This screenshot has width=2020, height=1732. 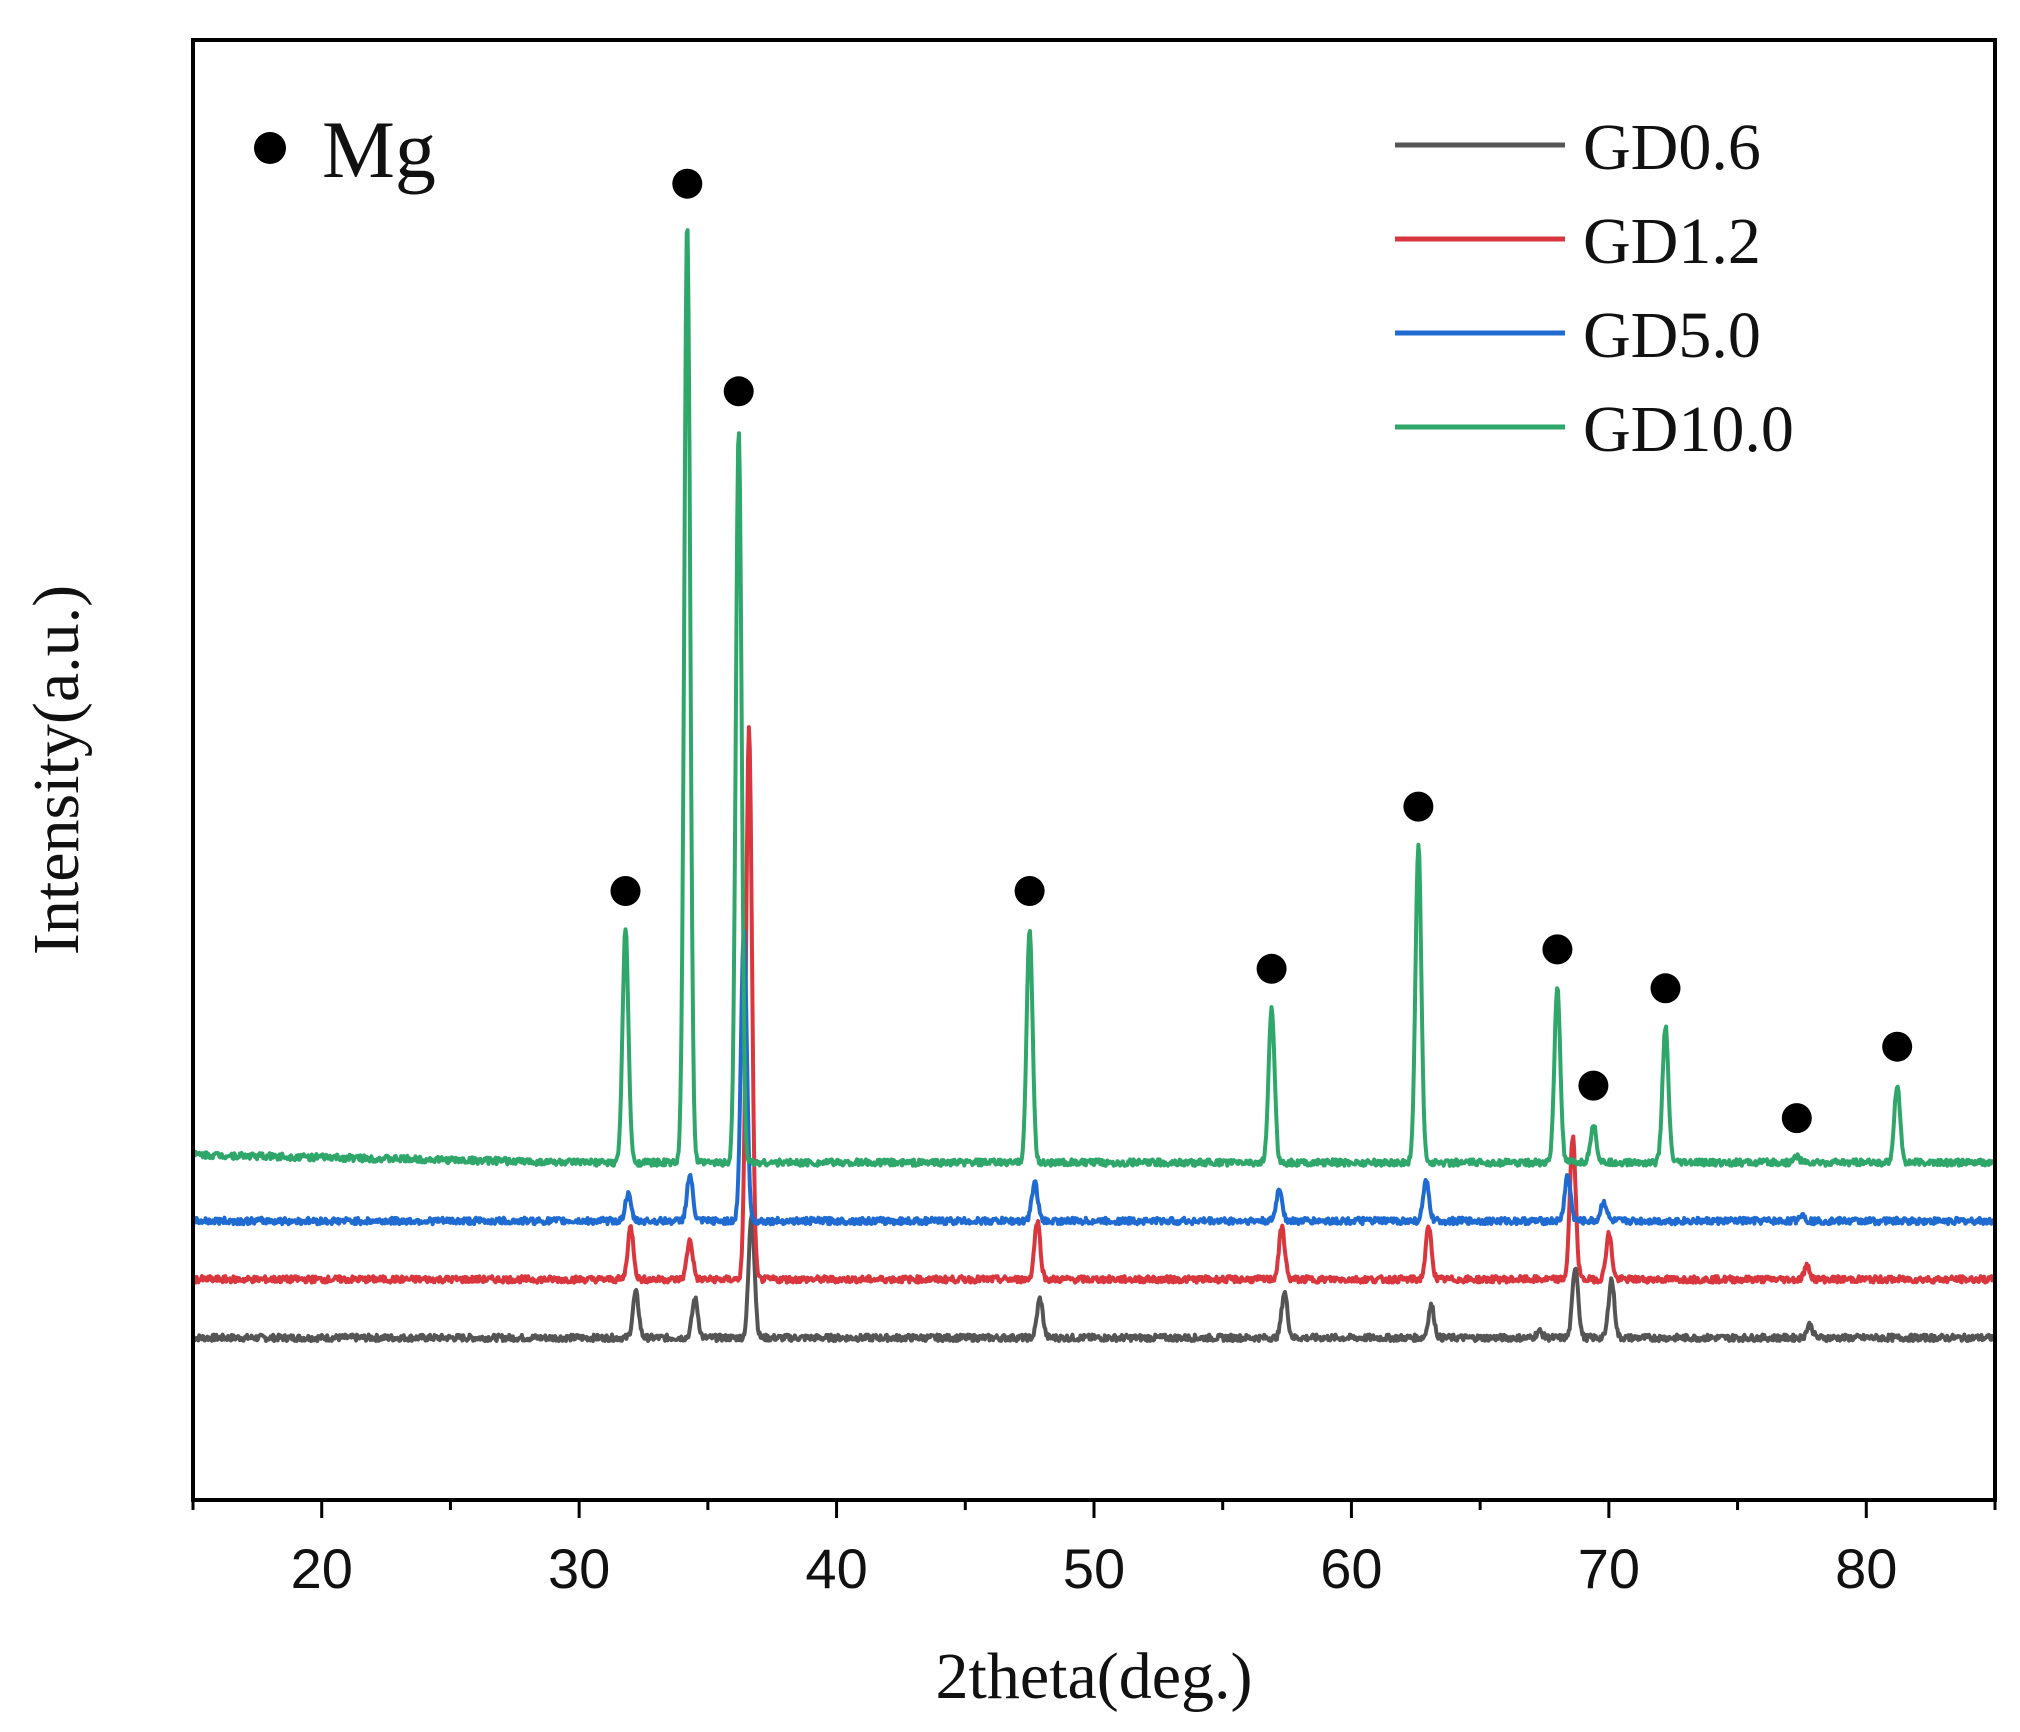 What do you see at coordinates (1672, 147) in the screenshot?
I see `legend-label: GD0.6` at bounding box center [1672, 147].